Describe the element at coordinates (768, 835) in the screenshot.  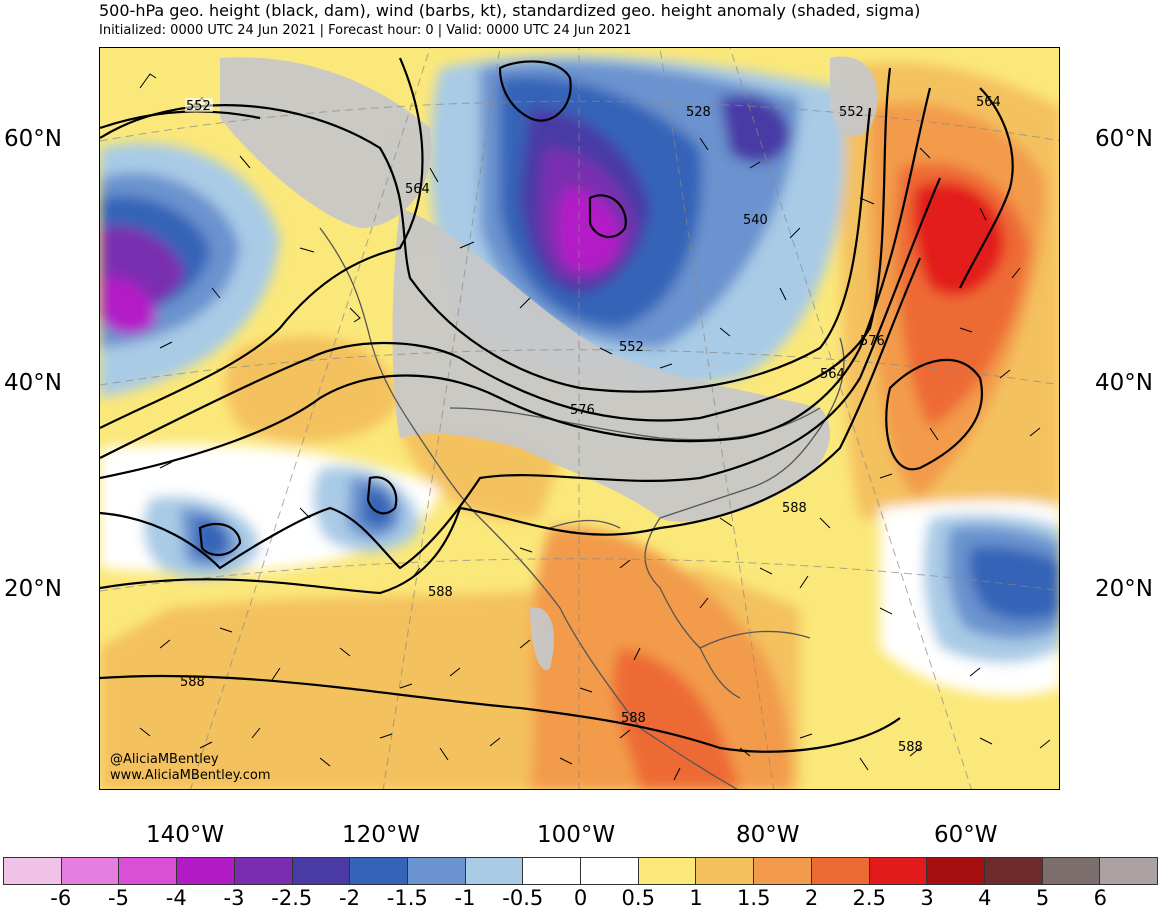
I see `lon-label-80w: 80°W` at that location.